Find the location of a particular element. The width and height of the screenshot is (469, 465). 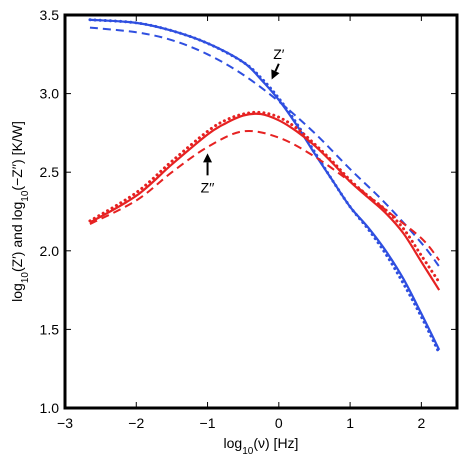

x-axis-label-sub: 10 is located at coordinates (248, 451).